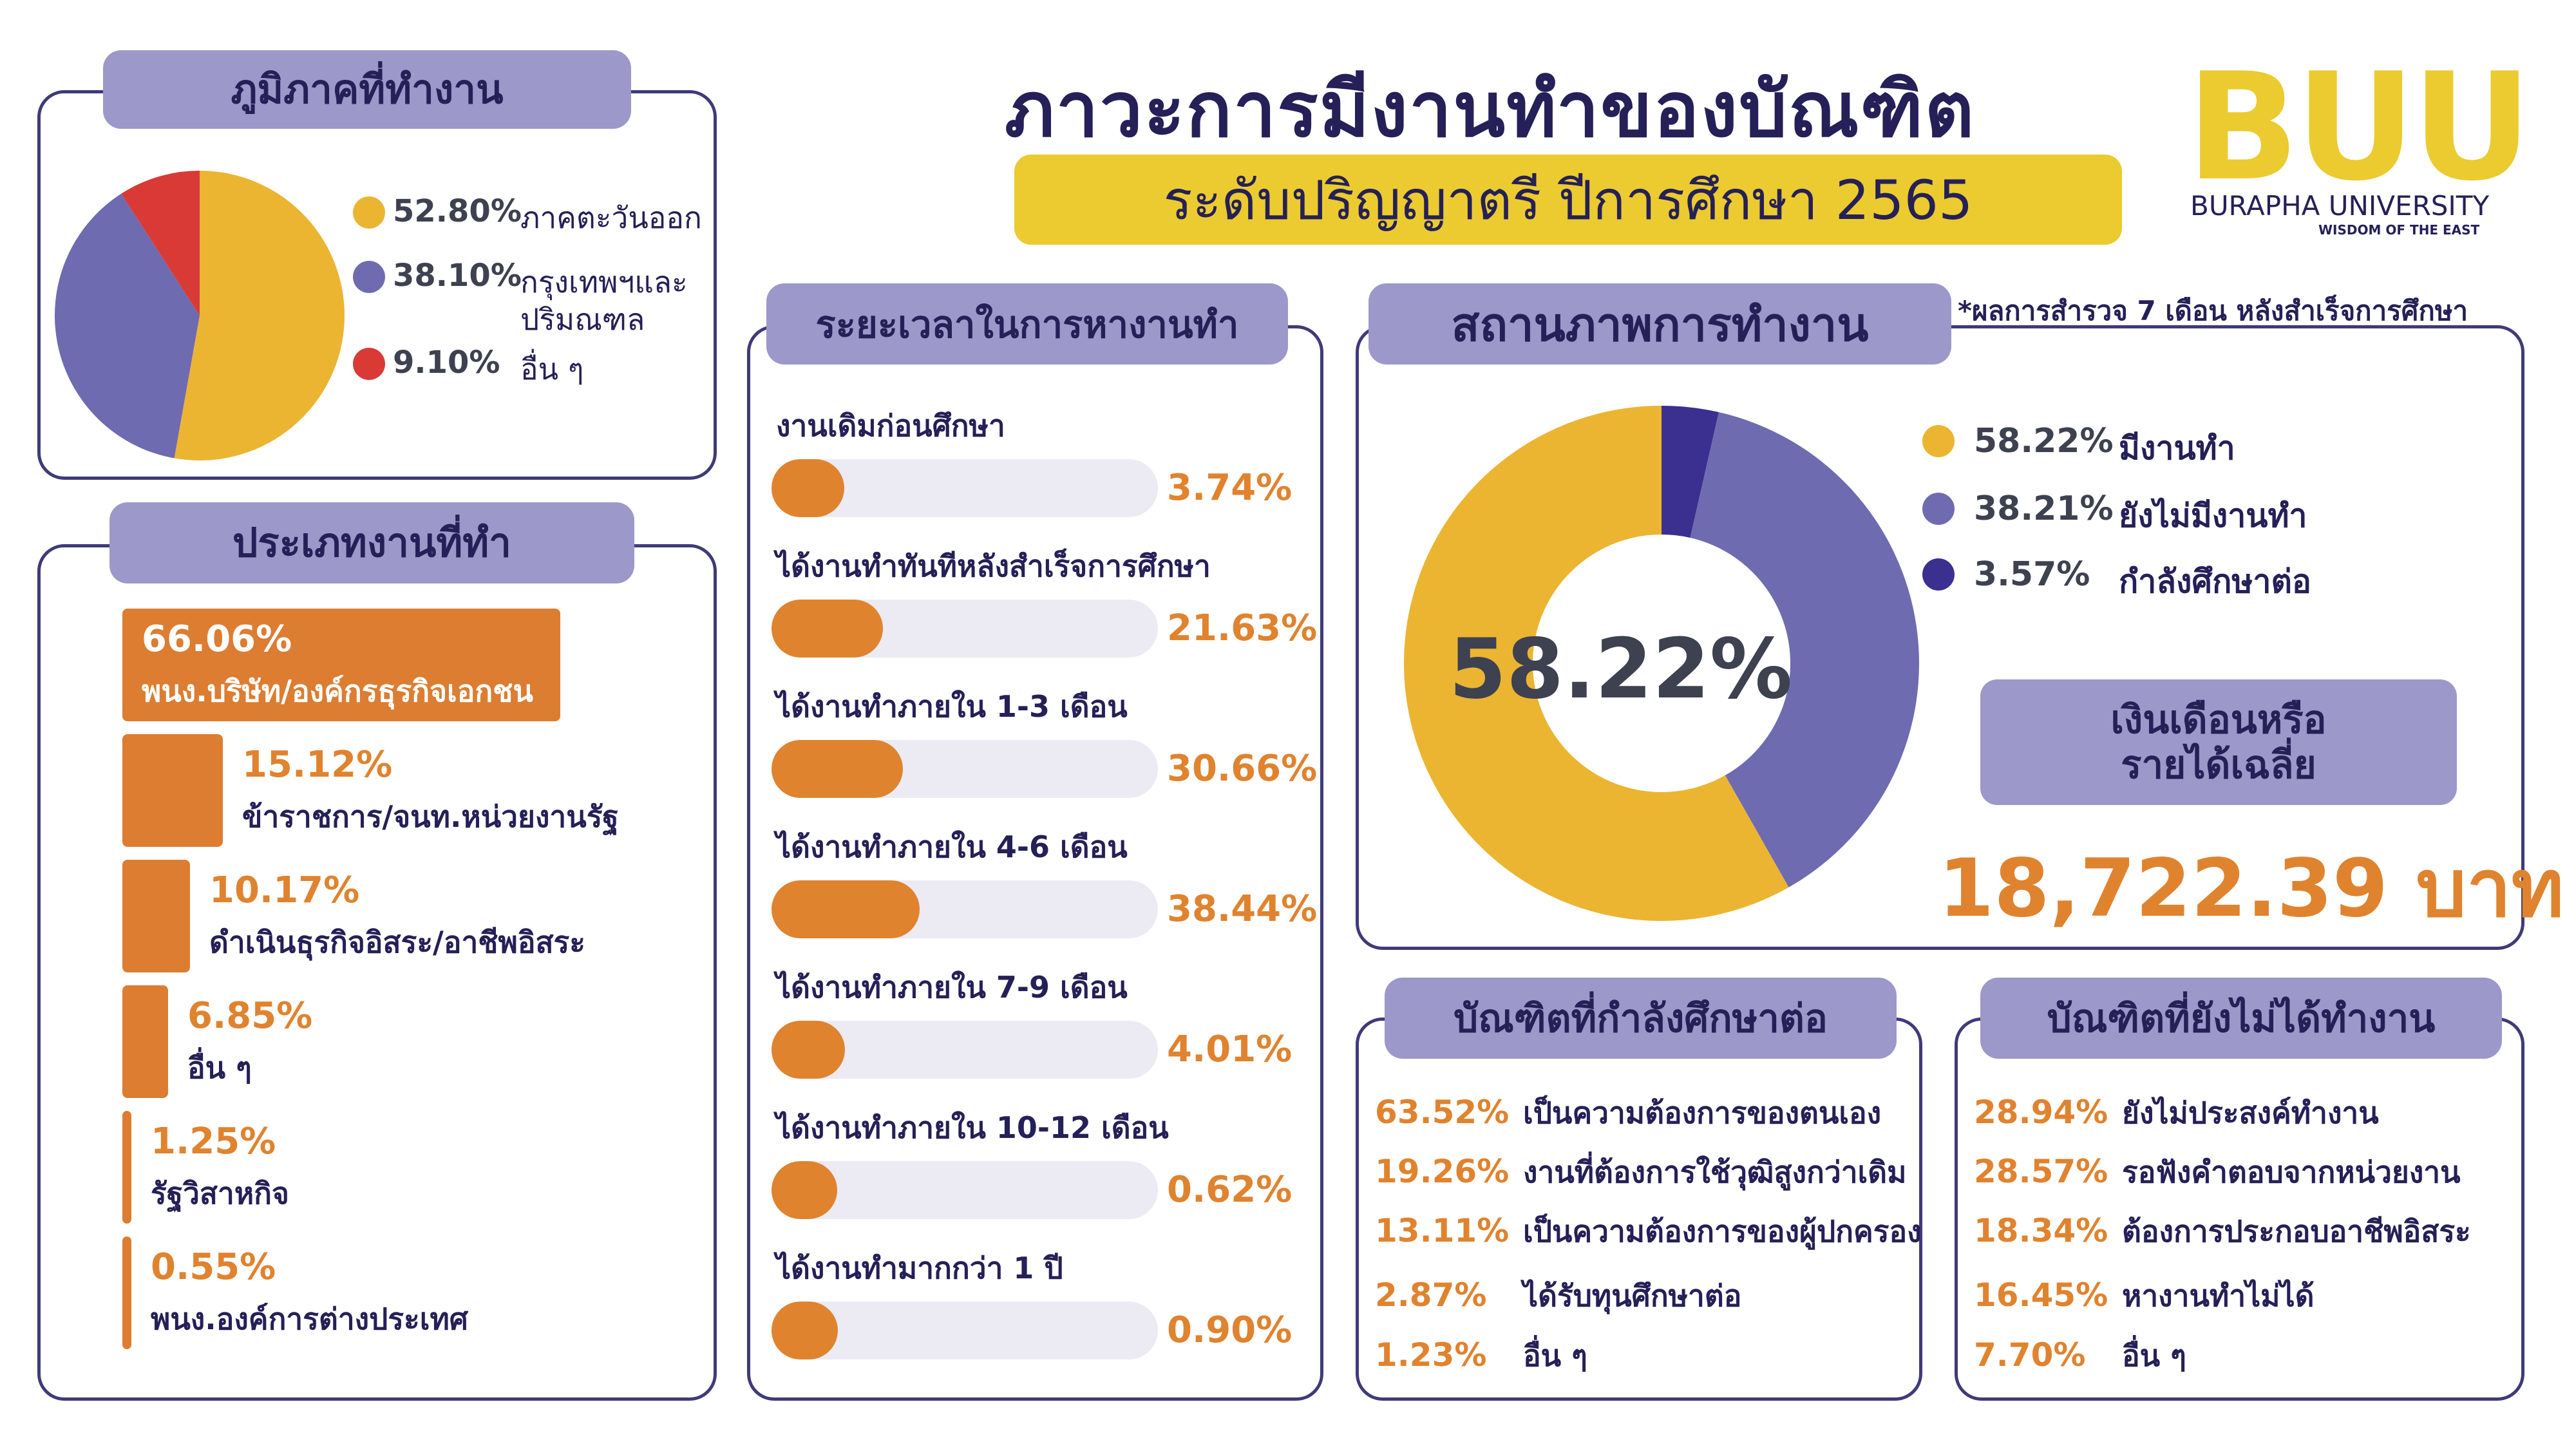 This screenshot has height=1449, width=2576. What do you see at coordinates (214, 1141) in the screenshot?
I see `job-type-pct: 1.25%` at bounding box center [214, 1141].